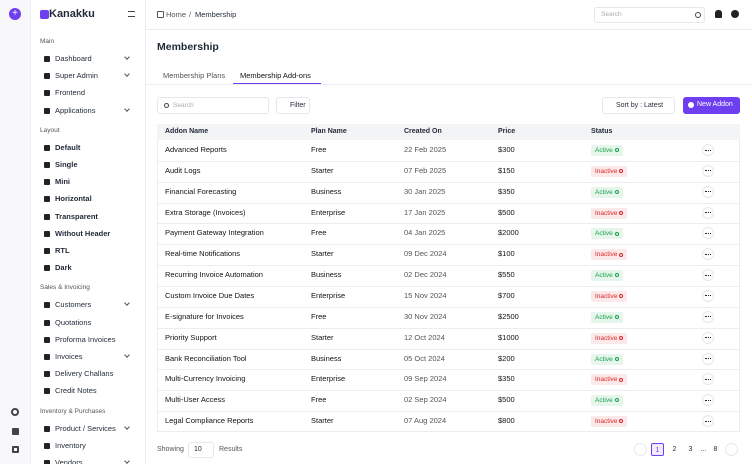 This screenshot has width=752, height=464. What do you see at coordinates (70, 445) in the screenshot?
I see `menu-item: Inventory` at bounding box center [70, 445].